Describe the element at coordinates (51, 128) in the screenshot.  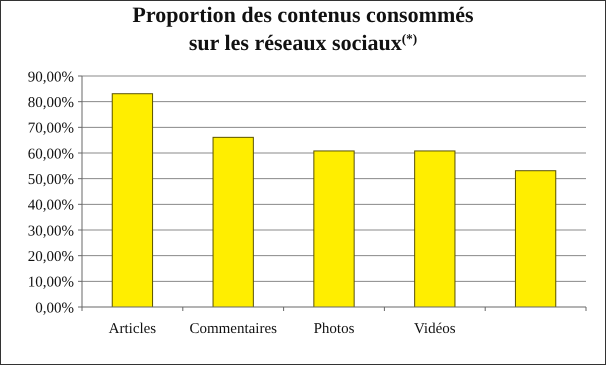
I see `y-tick-label: 70,00%` at that location.